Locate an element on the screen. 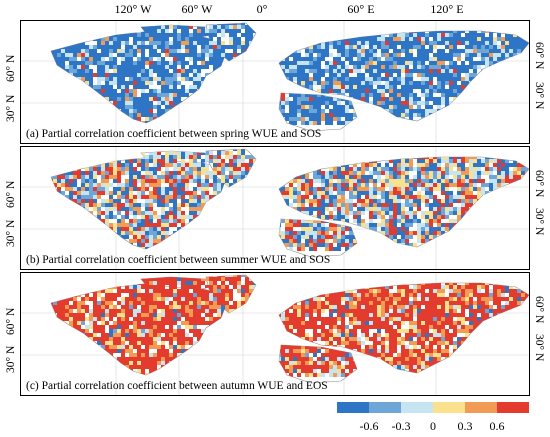  longitude-label-60w: 60° W is located at coordinates (197, 9).